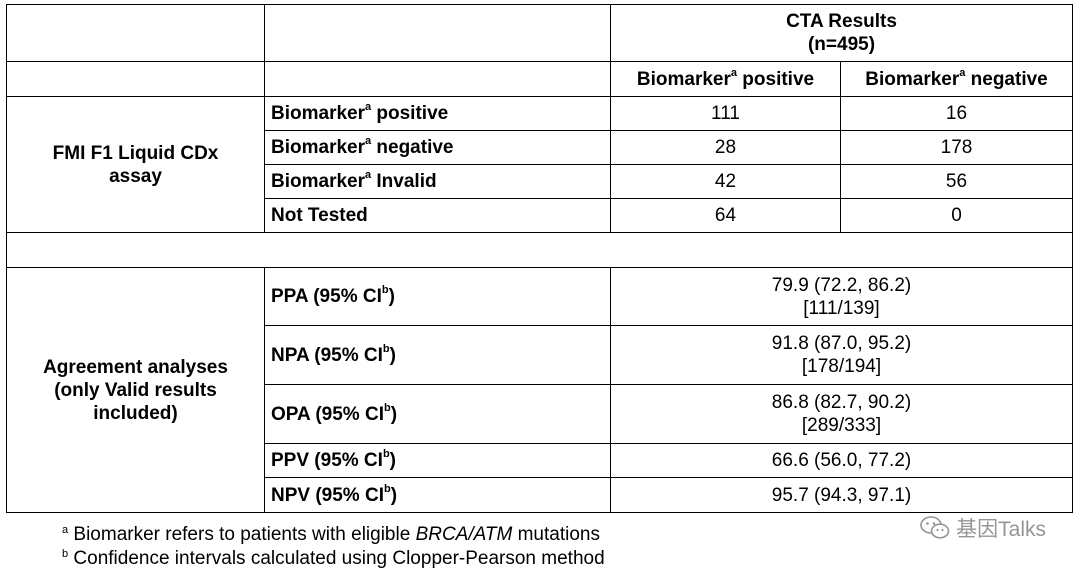 This screenshot has height=573, width=1080. I want to click on table-row: Biomarkera Invalid 42 56, so click(540, 181).